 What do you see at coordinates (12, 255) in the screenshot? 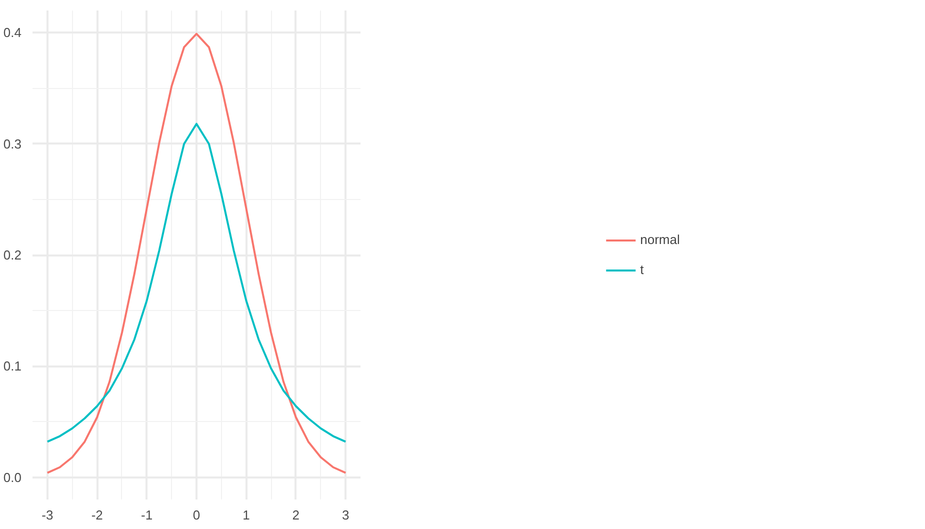
I see `y-tick-label: 0.2` at bounding box center [12, 255].